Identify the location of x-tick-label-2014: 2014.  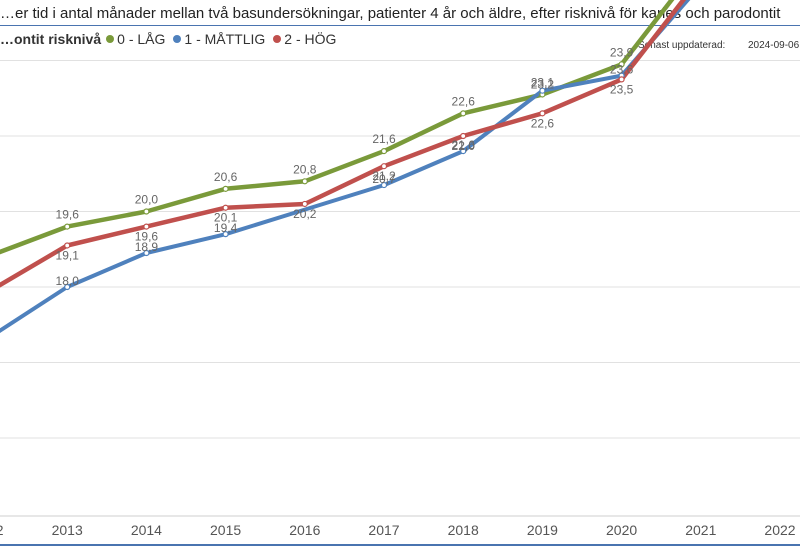
(146, 530).